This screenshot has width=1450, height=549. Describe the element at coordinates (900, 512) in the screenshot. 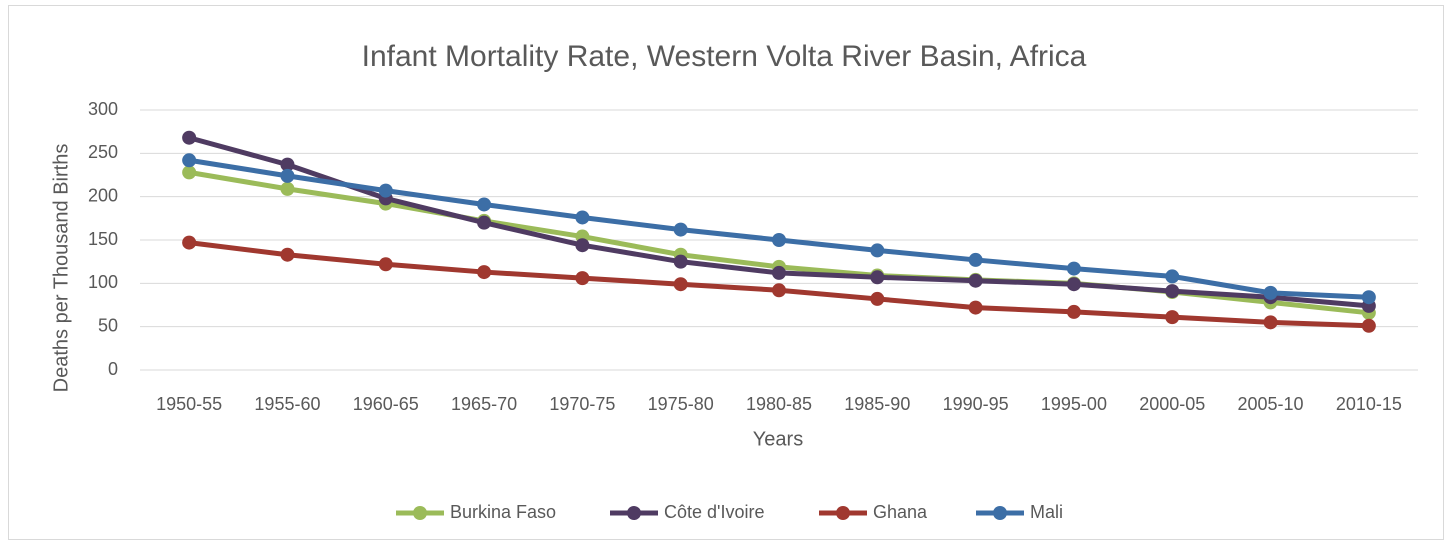

I see `legend-label: Ghana` at that location.